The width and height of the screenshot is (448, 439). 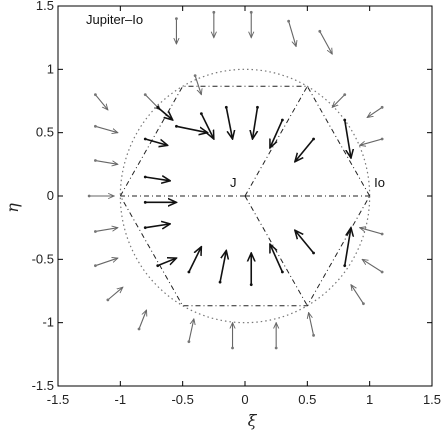 I want to click on x-tick-label: -1.5, so click(x=58, y=399).